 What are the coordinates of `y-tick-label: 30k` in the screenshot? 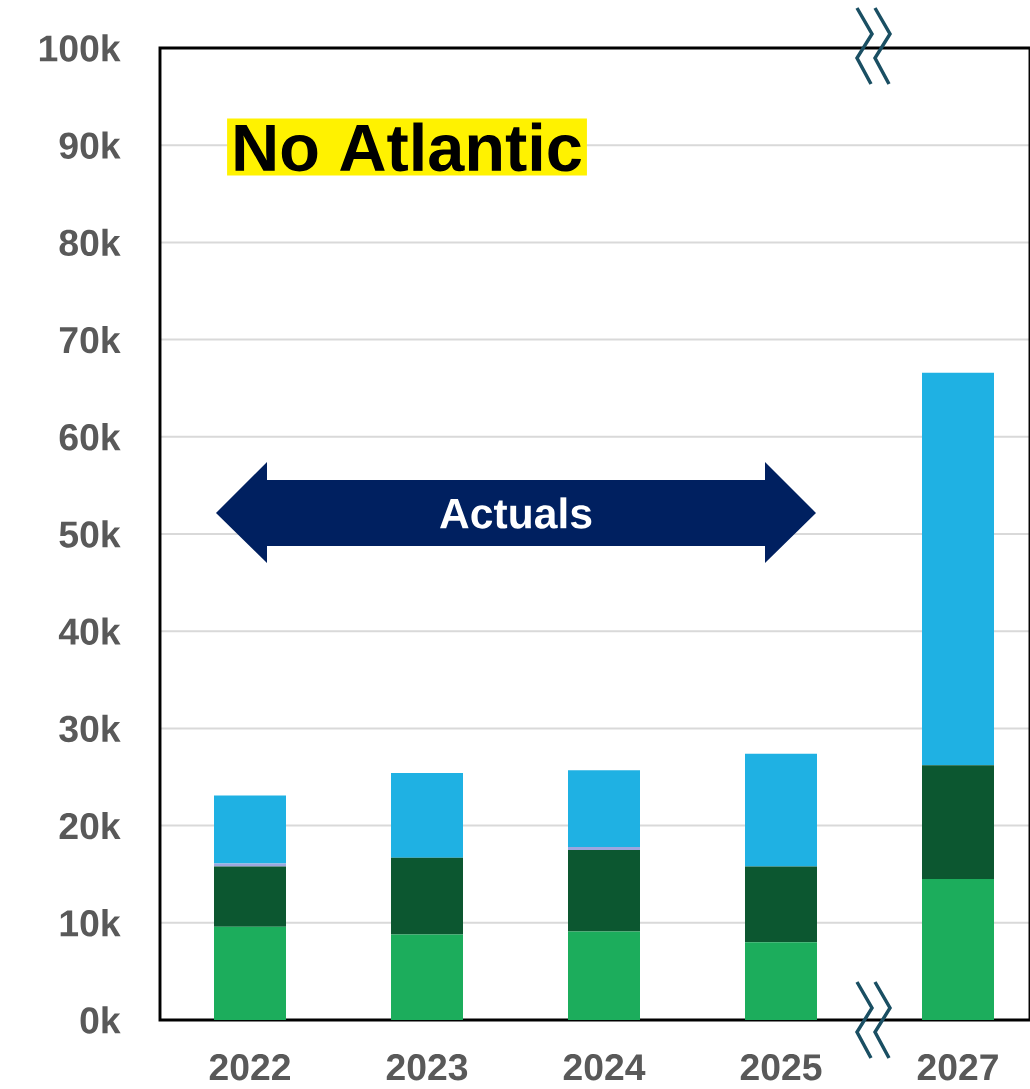 It's located at (90, 728).